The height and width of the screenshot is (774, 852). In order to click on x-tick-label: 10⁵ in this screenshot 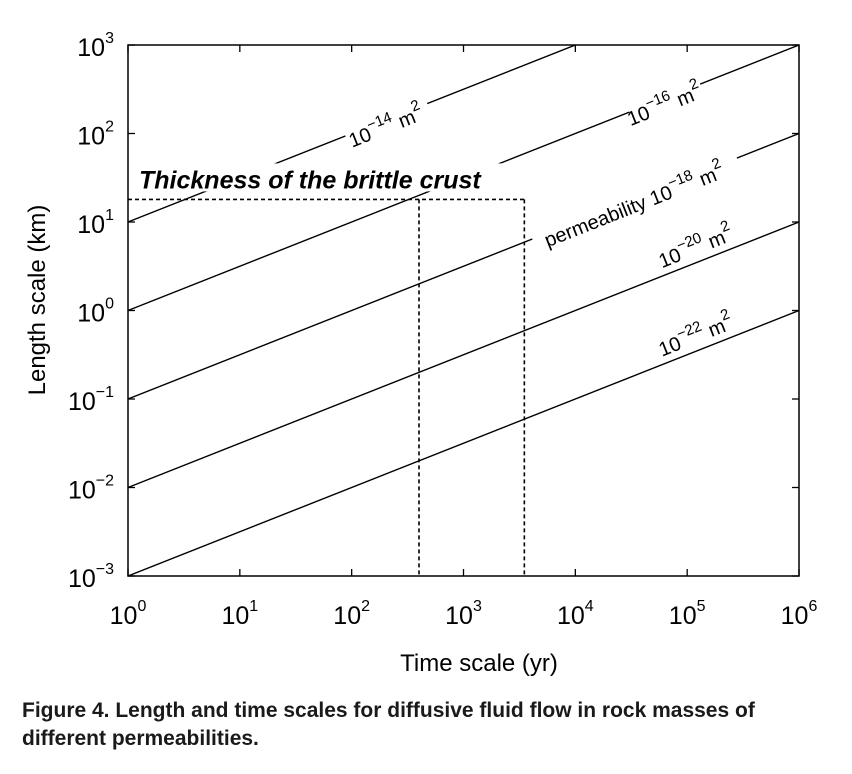, I will do `click(687, 614)`.